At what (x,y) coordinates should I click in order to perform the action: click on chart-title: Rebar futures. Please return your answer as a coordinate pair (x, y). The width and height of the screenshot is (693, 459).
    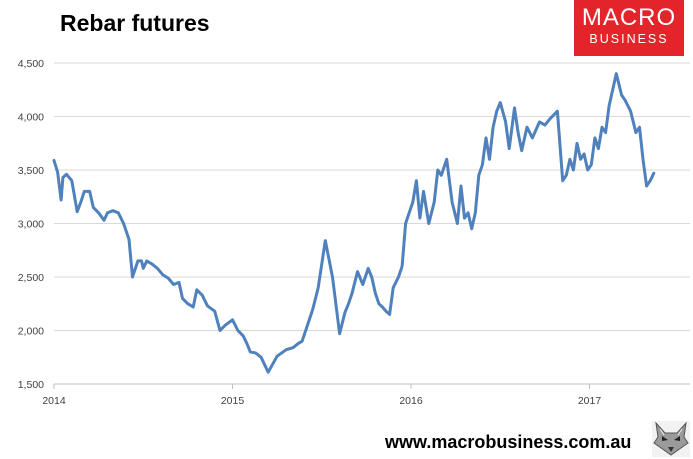
    Looking at the image, I should click on (135, 23).